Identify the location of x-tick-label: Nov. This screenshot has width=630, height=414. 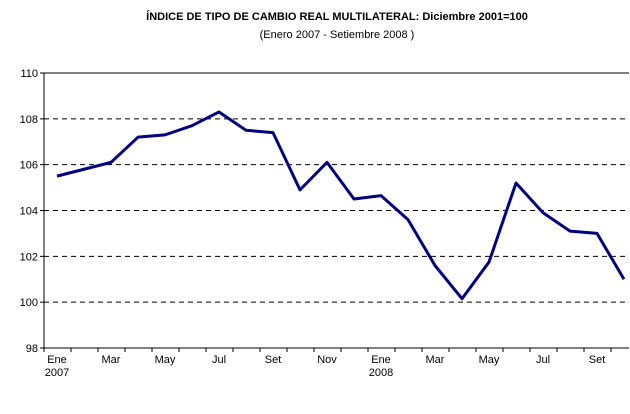
(327, 360).